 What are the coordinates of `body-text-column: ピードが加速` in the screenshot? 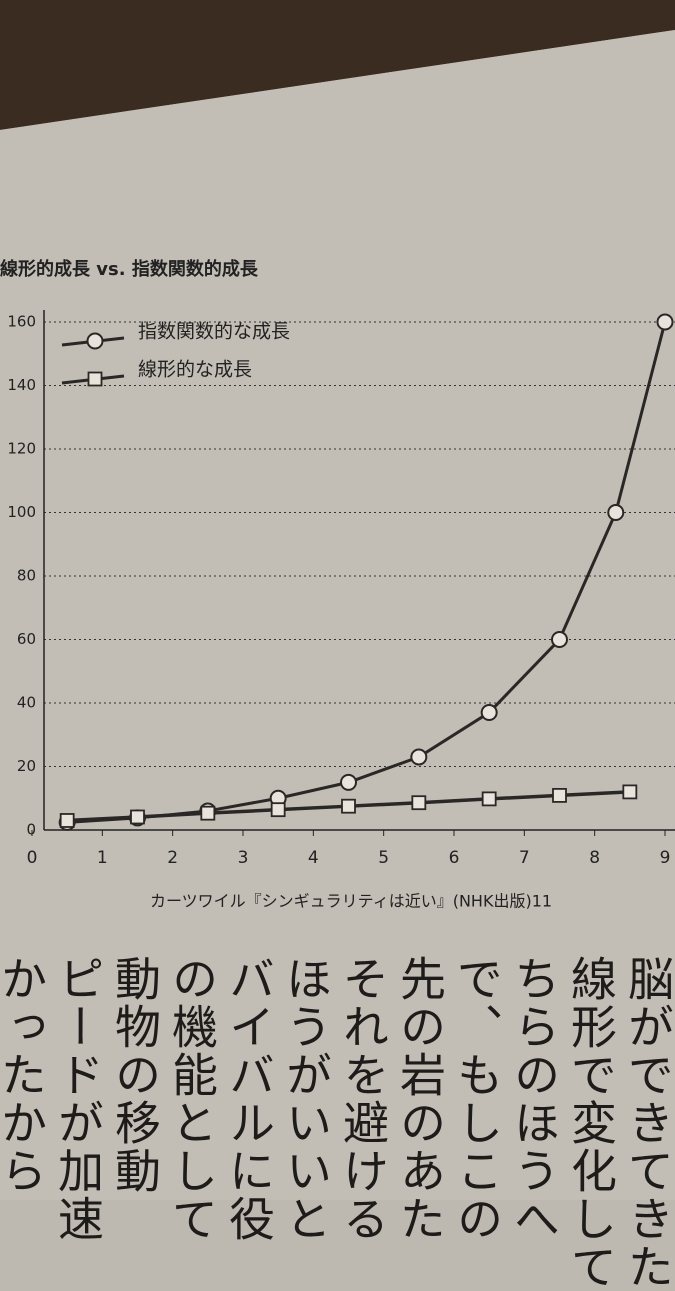 It's located at (78, 1099).